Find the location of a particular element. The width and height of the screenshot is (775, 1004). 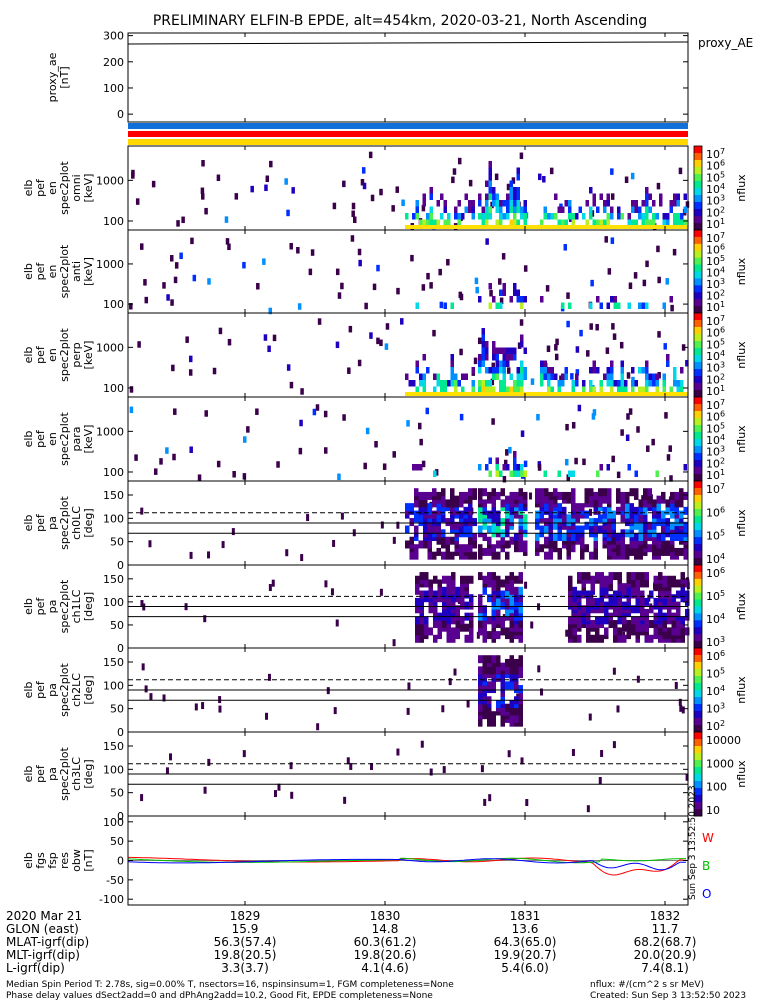

footer-row-label-2: MLAT-igrf(dip) is located at coordinates (47, 942).